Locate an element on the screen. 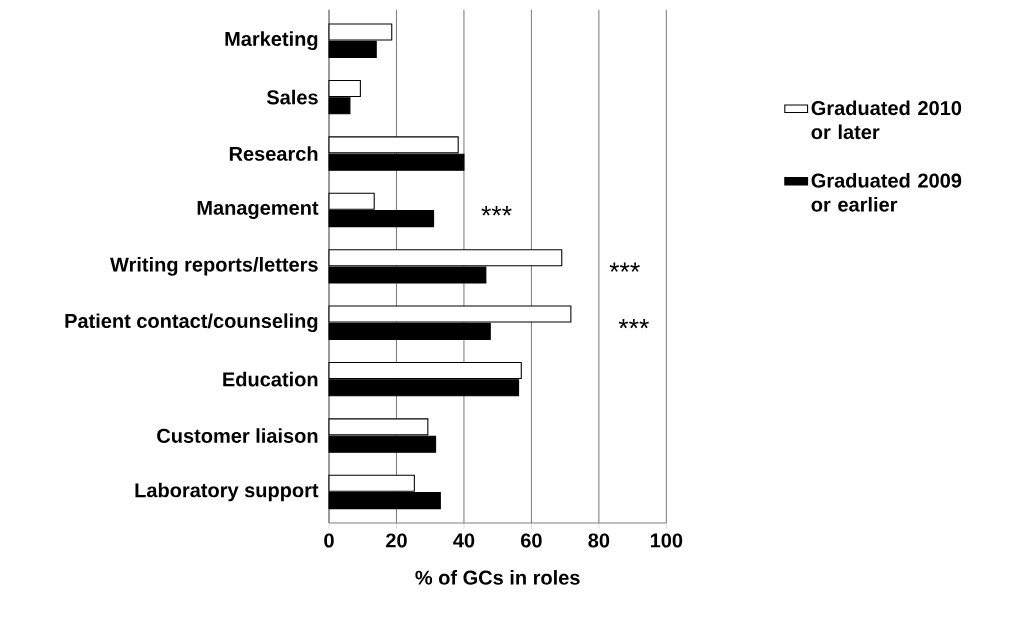  y-tick-label: Customer liaison is located at coordinates (237, 435).